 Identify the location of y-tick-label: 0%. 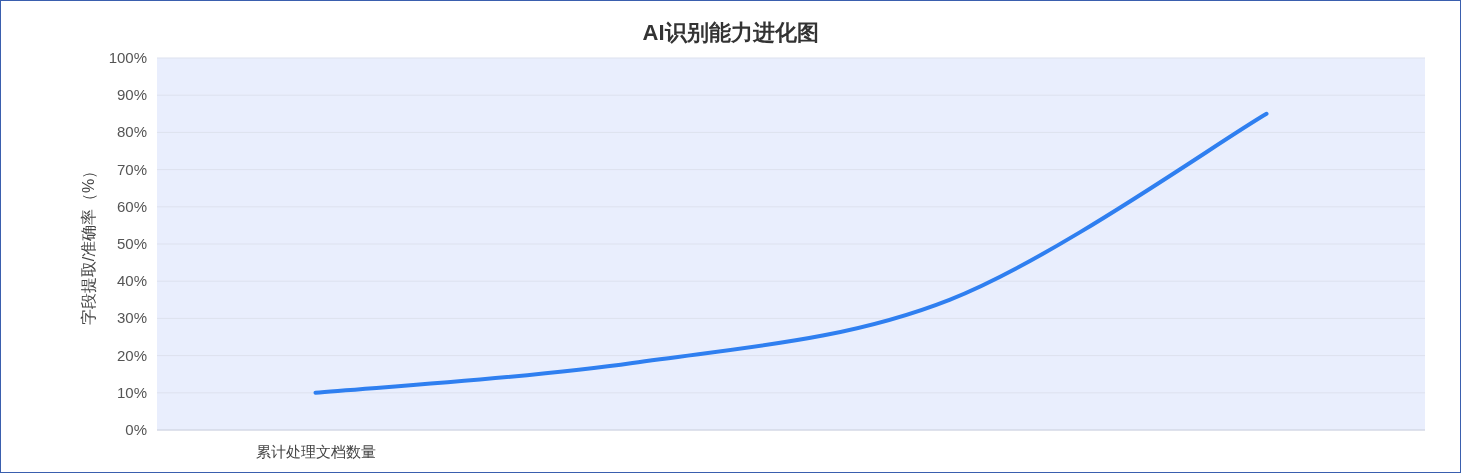
(136, 429).